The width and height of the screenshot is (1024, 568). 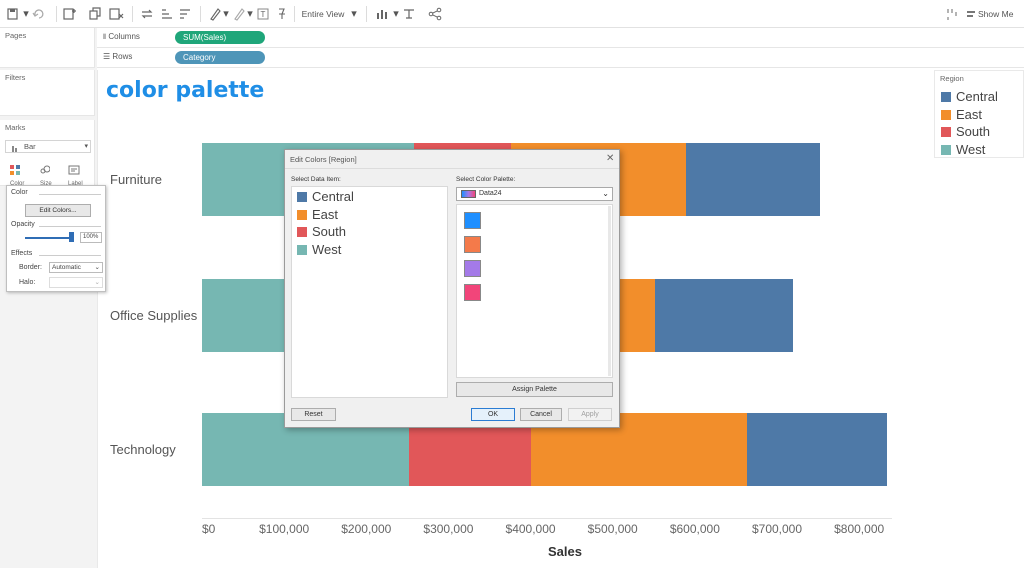 What do you see at coordinates (963, 150) in the screenshot?
I see `legend-item: West` at bounding box center [963, 150].